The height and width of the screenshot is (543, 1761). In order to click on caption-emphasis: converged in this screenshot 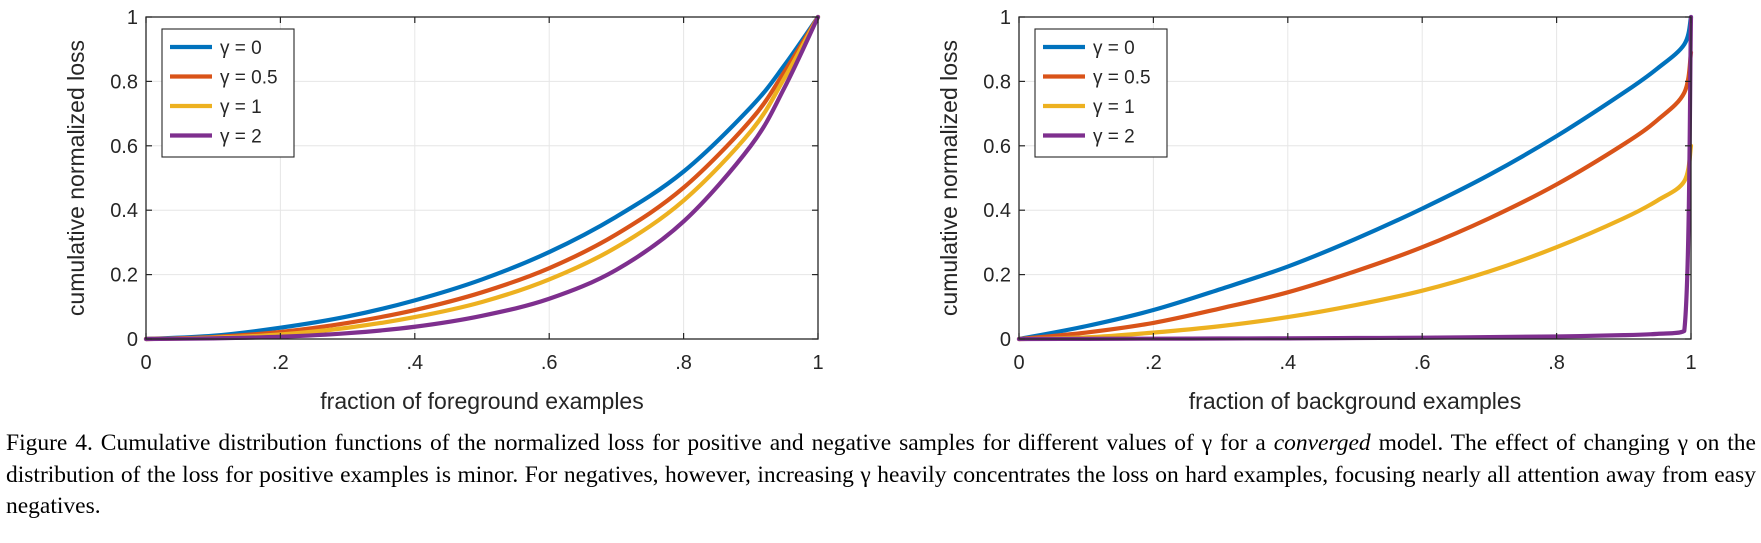, I will do `click(1322, 443)`.